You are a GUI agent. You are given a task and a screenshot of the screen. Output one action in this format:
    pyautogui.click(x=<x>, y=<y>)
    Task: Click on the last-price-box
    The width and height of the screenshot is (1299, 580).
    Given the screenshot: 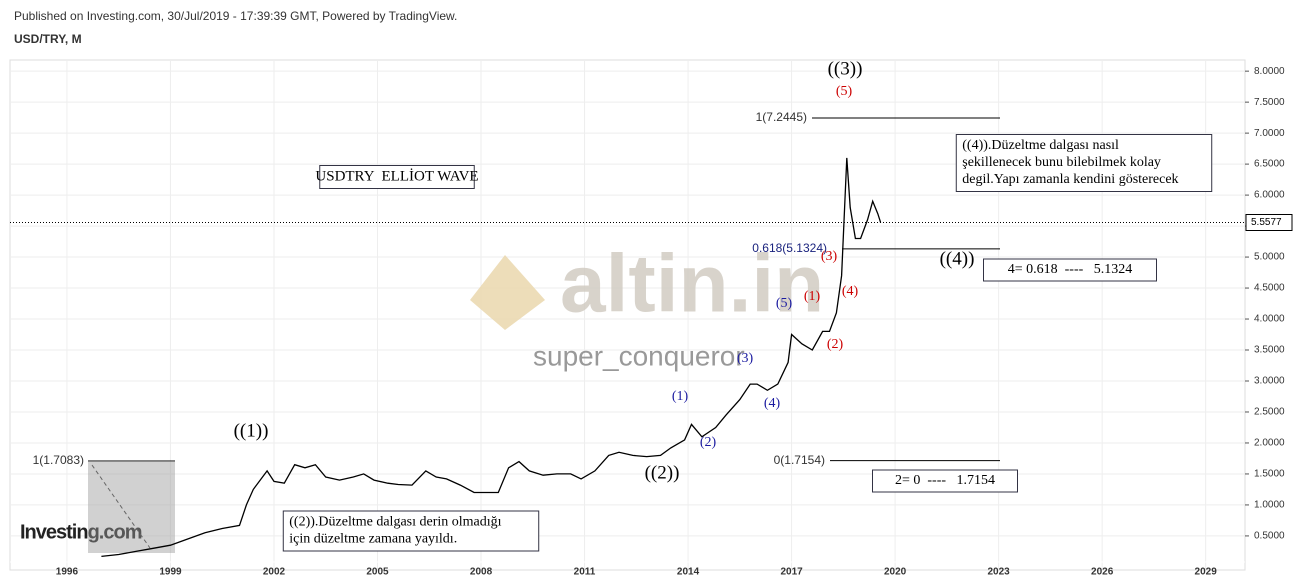 What is the action you would take?
    pyautogui.click(x=1269, y=222)
    